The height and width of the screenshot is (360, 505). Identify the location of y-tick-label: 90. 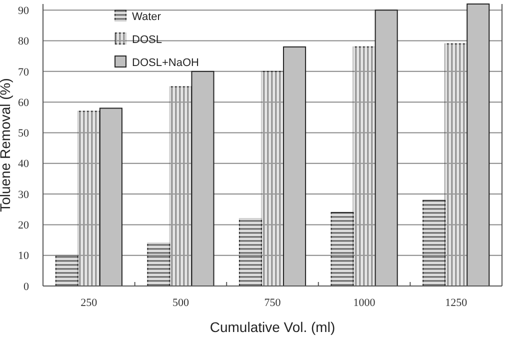
(24, 10).